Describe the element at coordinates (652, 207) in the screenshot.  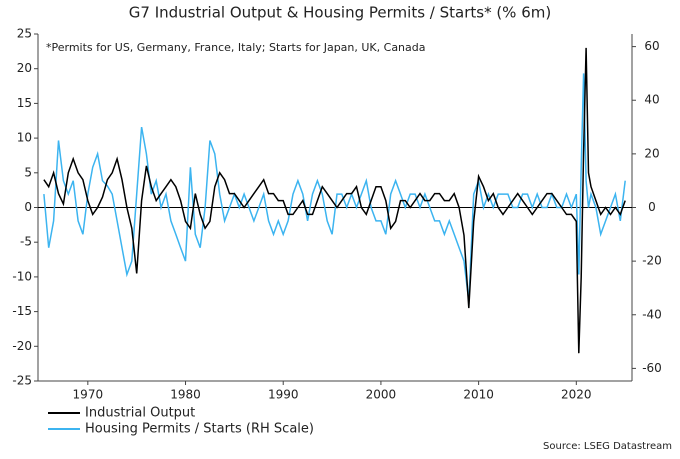
I see `y2-tick-label: 0` at that location.